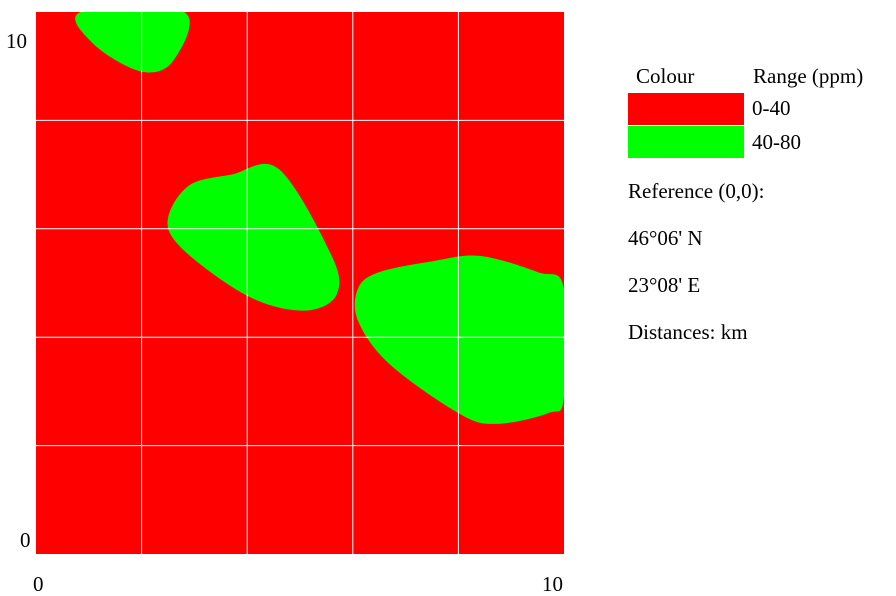 This screenshot has height=596, width=896. What do you see at coordinates (688, 332) in the screenshot?
I see `distances-unit: Distances: km` at bounding box center [688, 332].